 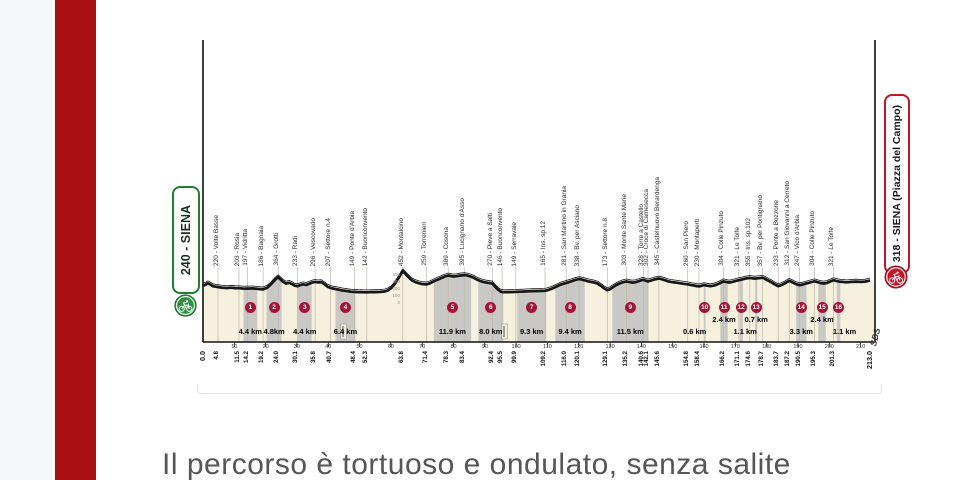 What do you see at coordinates (724, 307) in the screenshot?
I see `sector-badge: 11` at bounding box center [724, 307].